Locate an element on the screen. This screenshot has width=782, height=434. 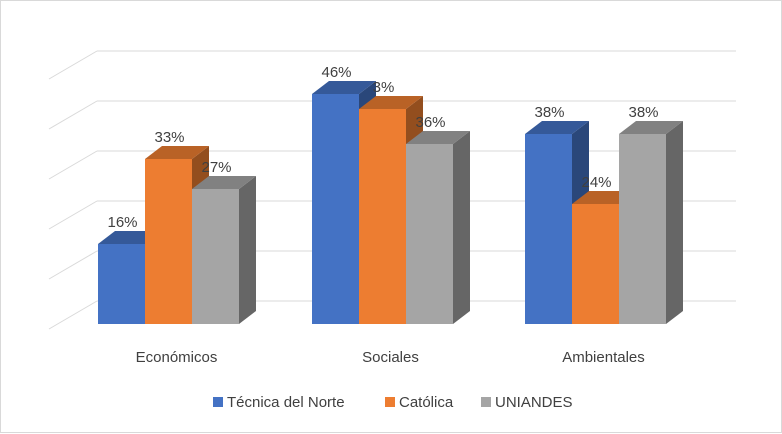
data-label: 16% is located at coordinates (122, 222).